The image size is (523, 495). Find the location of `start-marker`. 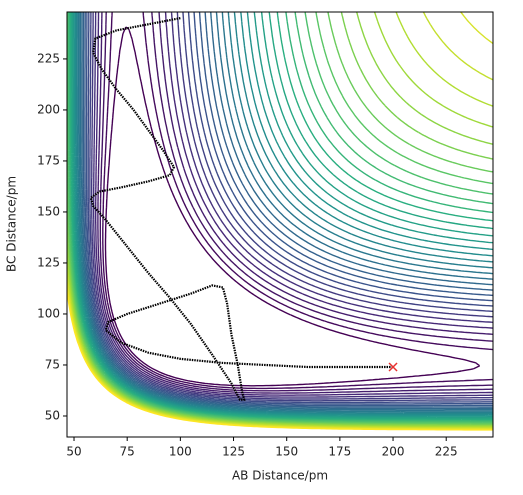

start-marker is located at coordinates (393, 367).